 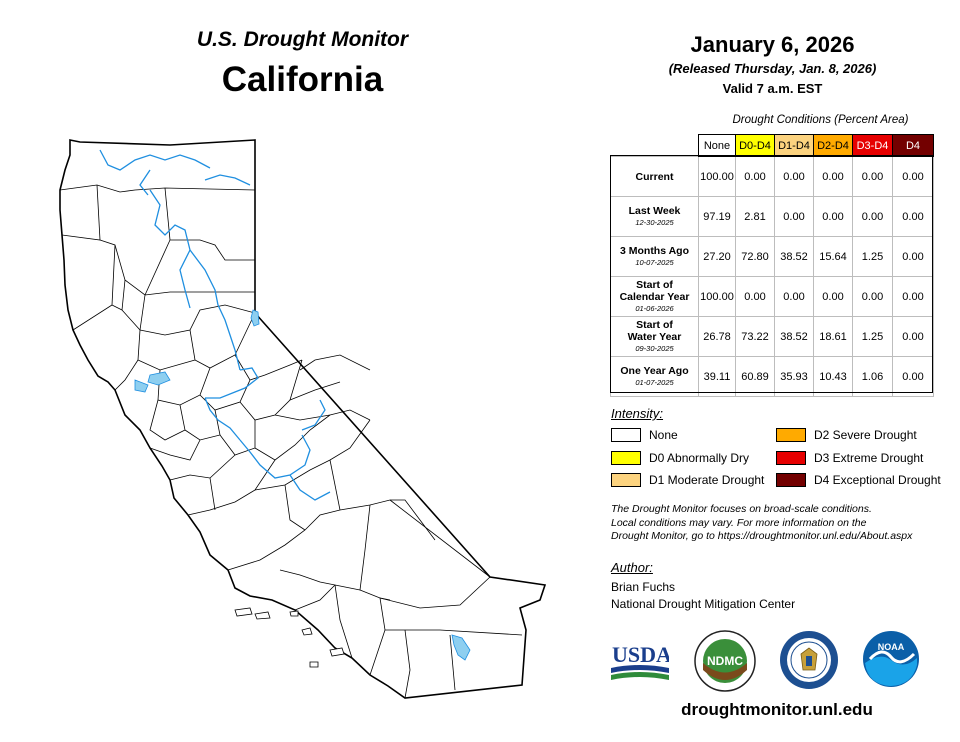 I want to click on row-title: Last Week, so click(x=654, y=210).